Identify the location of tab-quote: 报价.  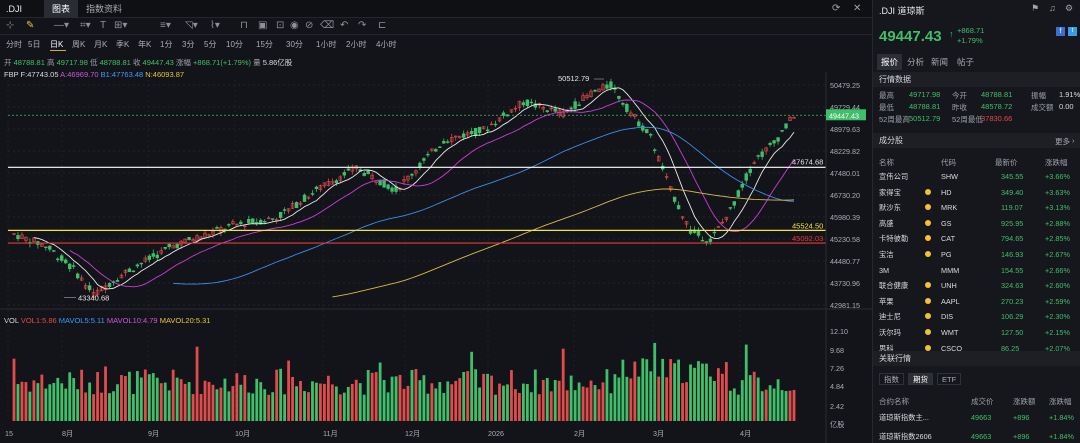
(890, 62).